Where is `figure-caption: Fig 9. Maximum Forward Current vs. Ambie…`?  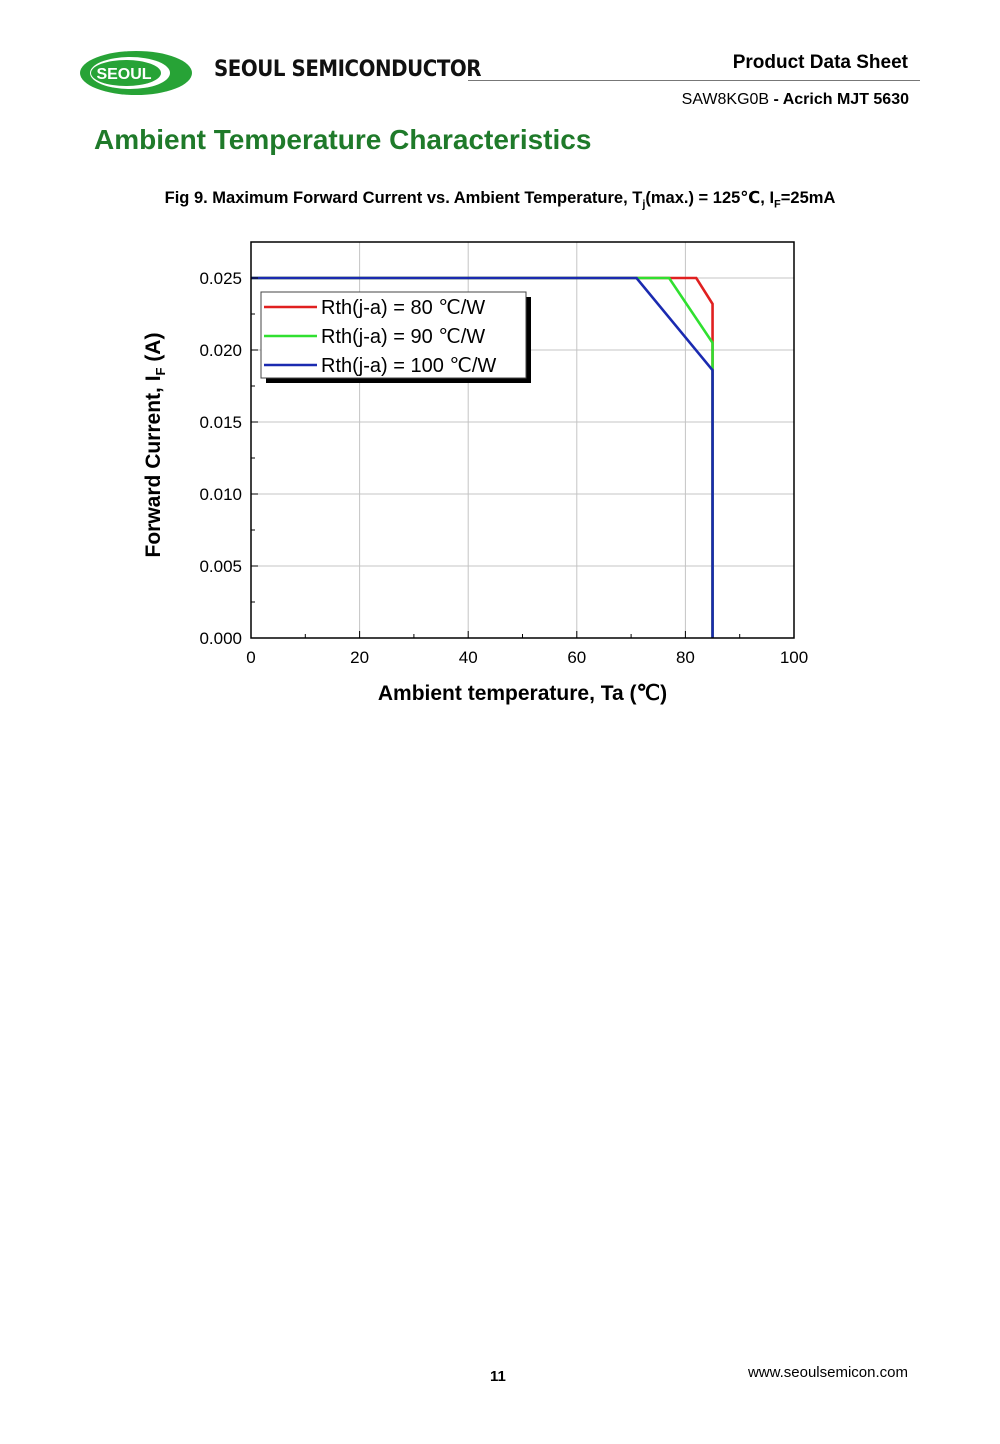
figure-caption: Fig 9. Maximum Forward Current vs. Ambie… is located at coordinates (500, 200).